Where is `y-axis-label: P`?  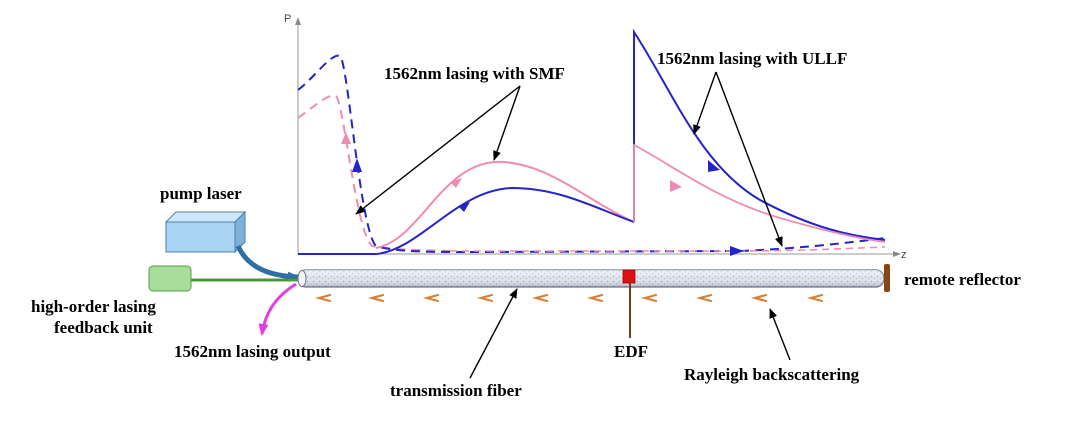 y-axis-label: P is located at coordinates (287, 19).